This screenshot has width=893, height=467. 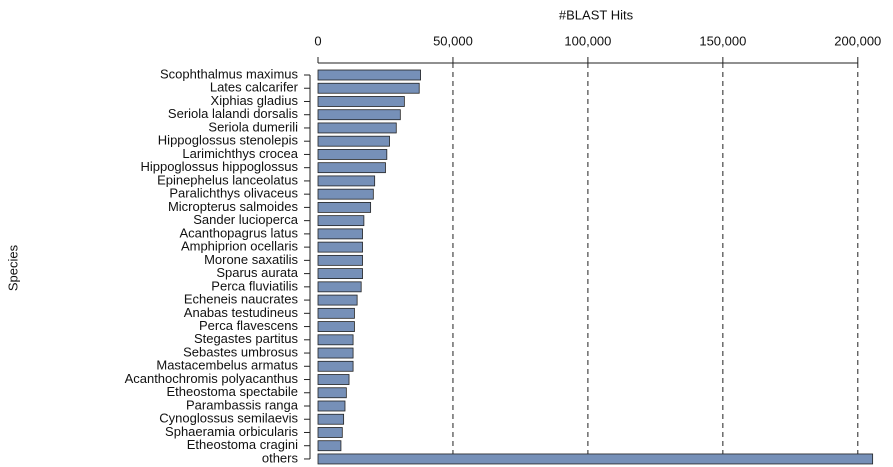 I want to click on x-tick-label: 100,000, so click(x=587, y=40).